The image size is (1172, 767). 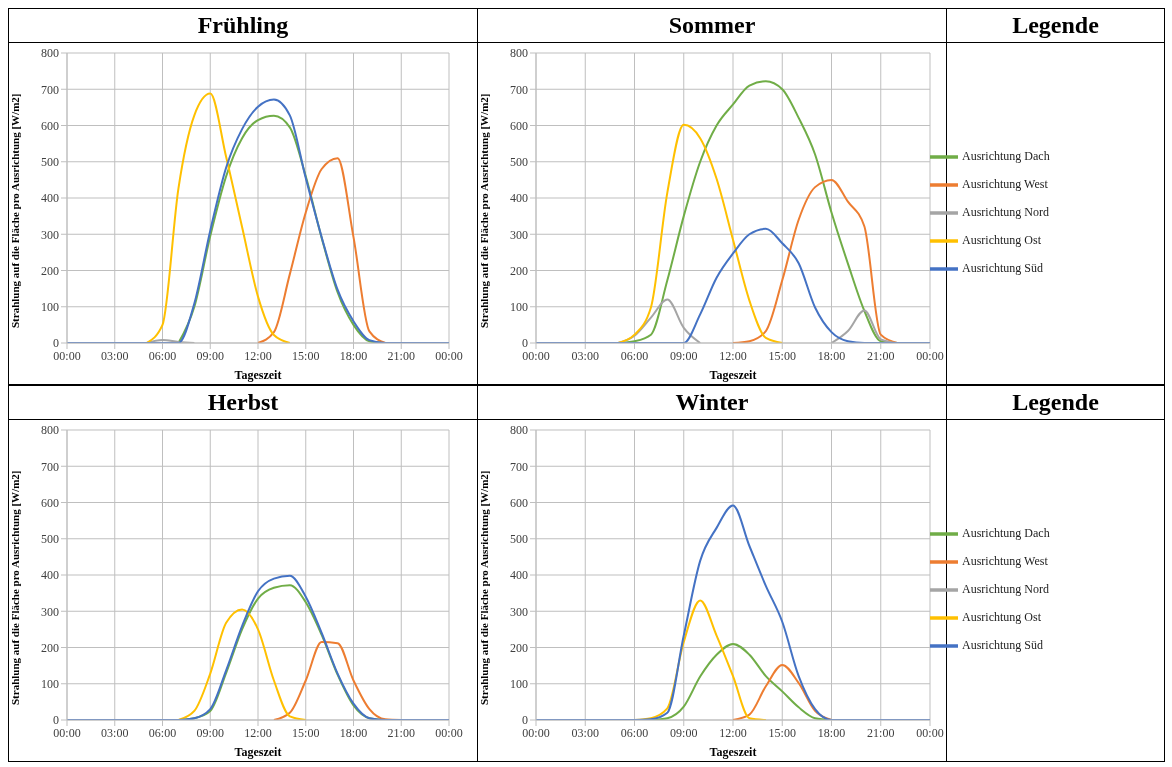 What do you see at coordinates (243, 402) in the screenshot?
I see `chart-title: Herbst` at bounding box center [243, 402].